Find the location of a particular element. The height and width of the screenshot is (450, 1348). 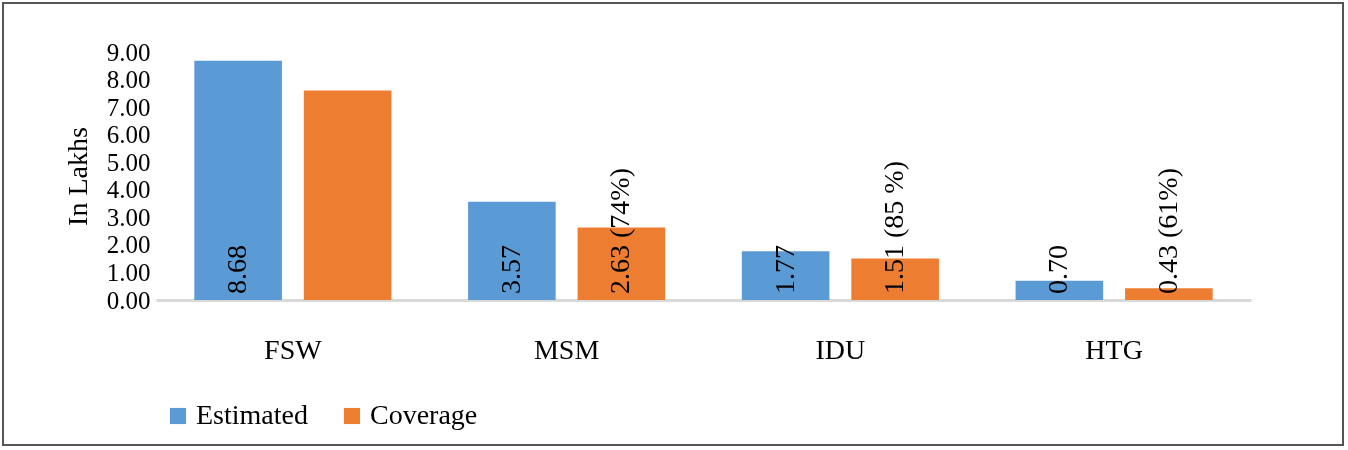

y-tick-label: 8.00 is located at coordinates (128, 80).